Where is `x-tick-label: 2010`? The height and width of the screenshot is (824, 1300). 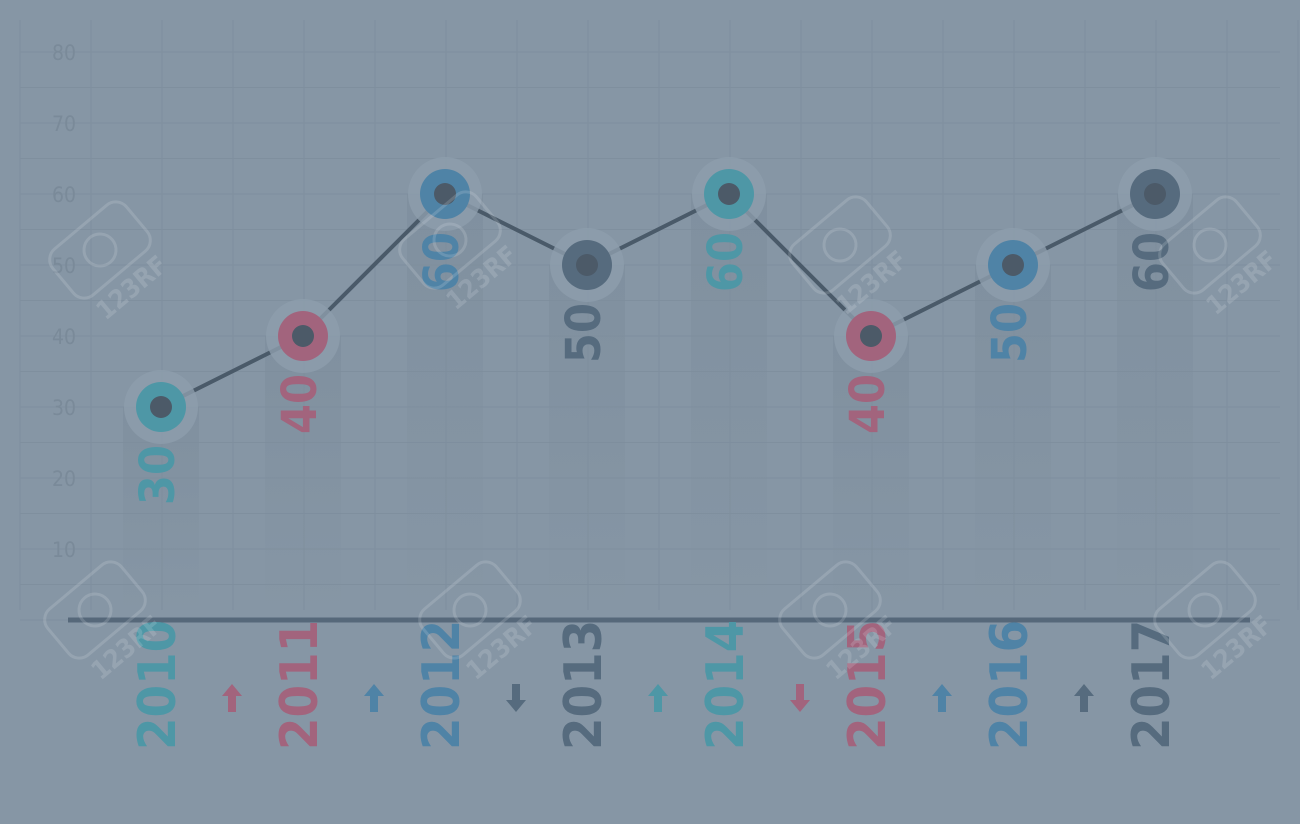
x-tick-label: 2010 is located at coordinates (158, 685).